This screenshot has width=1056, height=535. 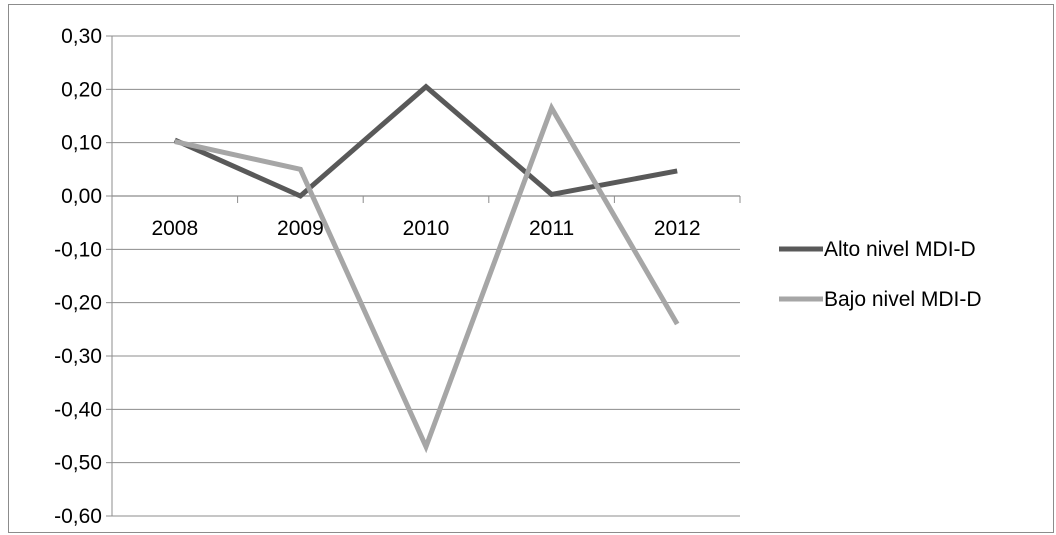 What do you see at coordinates (300, 228) in the screenshot?
I see `x-tick-label: 2009` at bounding box center [300, 228].